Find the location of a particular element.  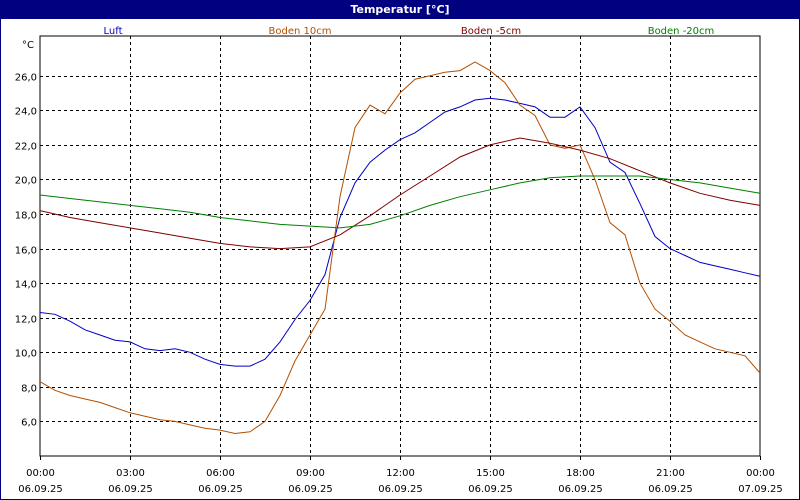

y-tick-label: 14,0 is located at coordinates (26, 285).